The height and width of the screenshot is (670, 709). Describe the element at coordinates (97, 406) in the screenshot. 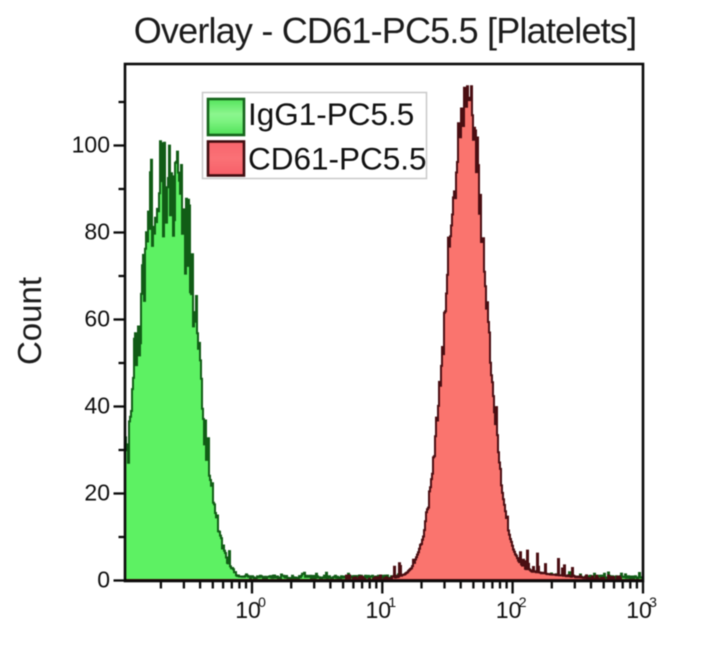

I see `svg-text: 40` at that location.